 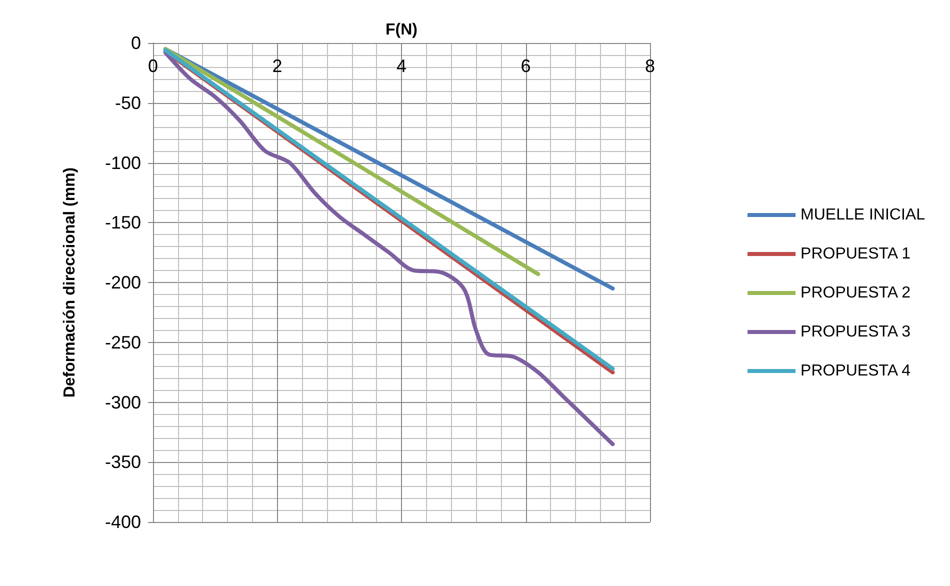 I want to click on legend-label: MUELLE INICIAL, so click(x=863, y=215).